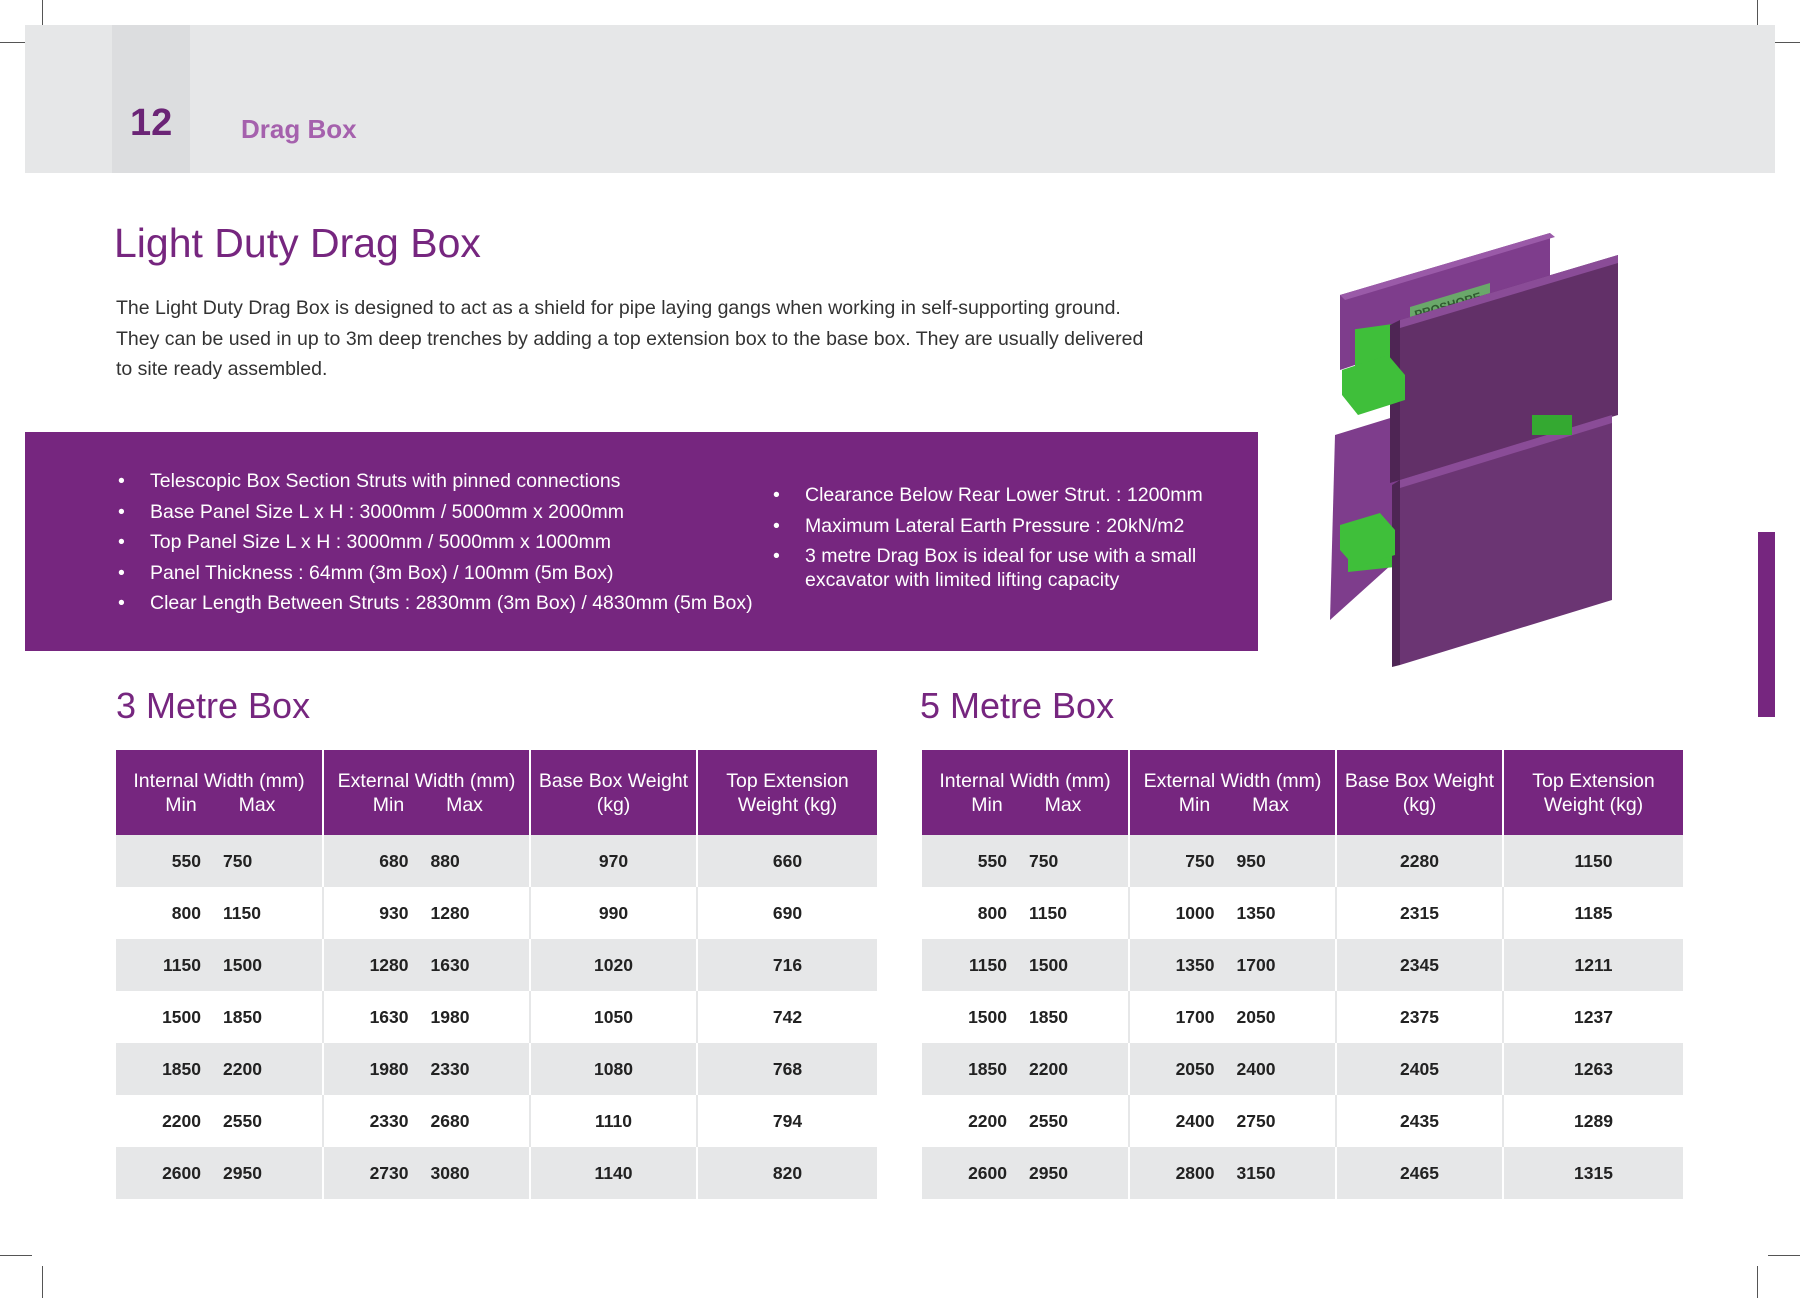  Describe the element at coordinates (220, 1069) in the screenshot. I see `internal-width-cell: 1850 2200` at that location.